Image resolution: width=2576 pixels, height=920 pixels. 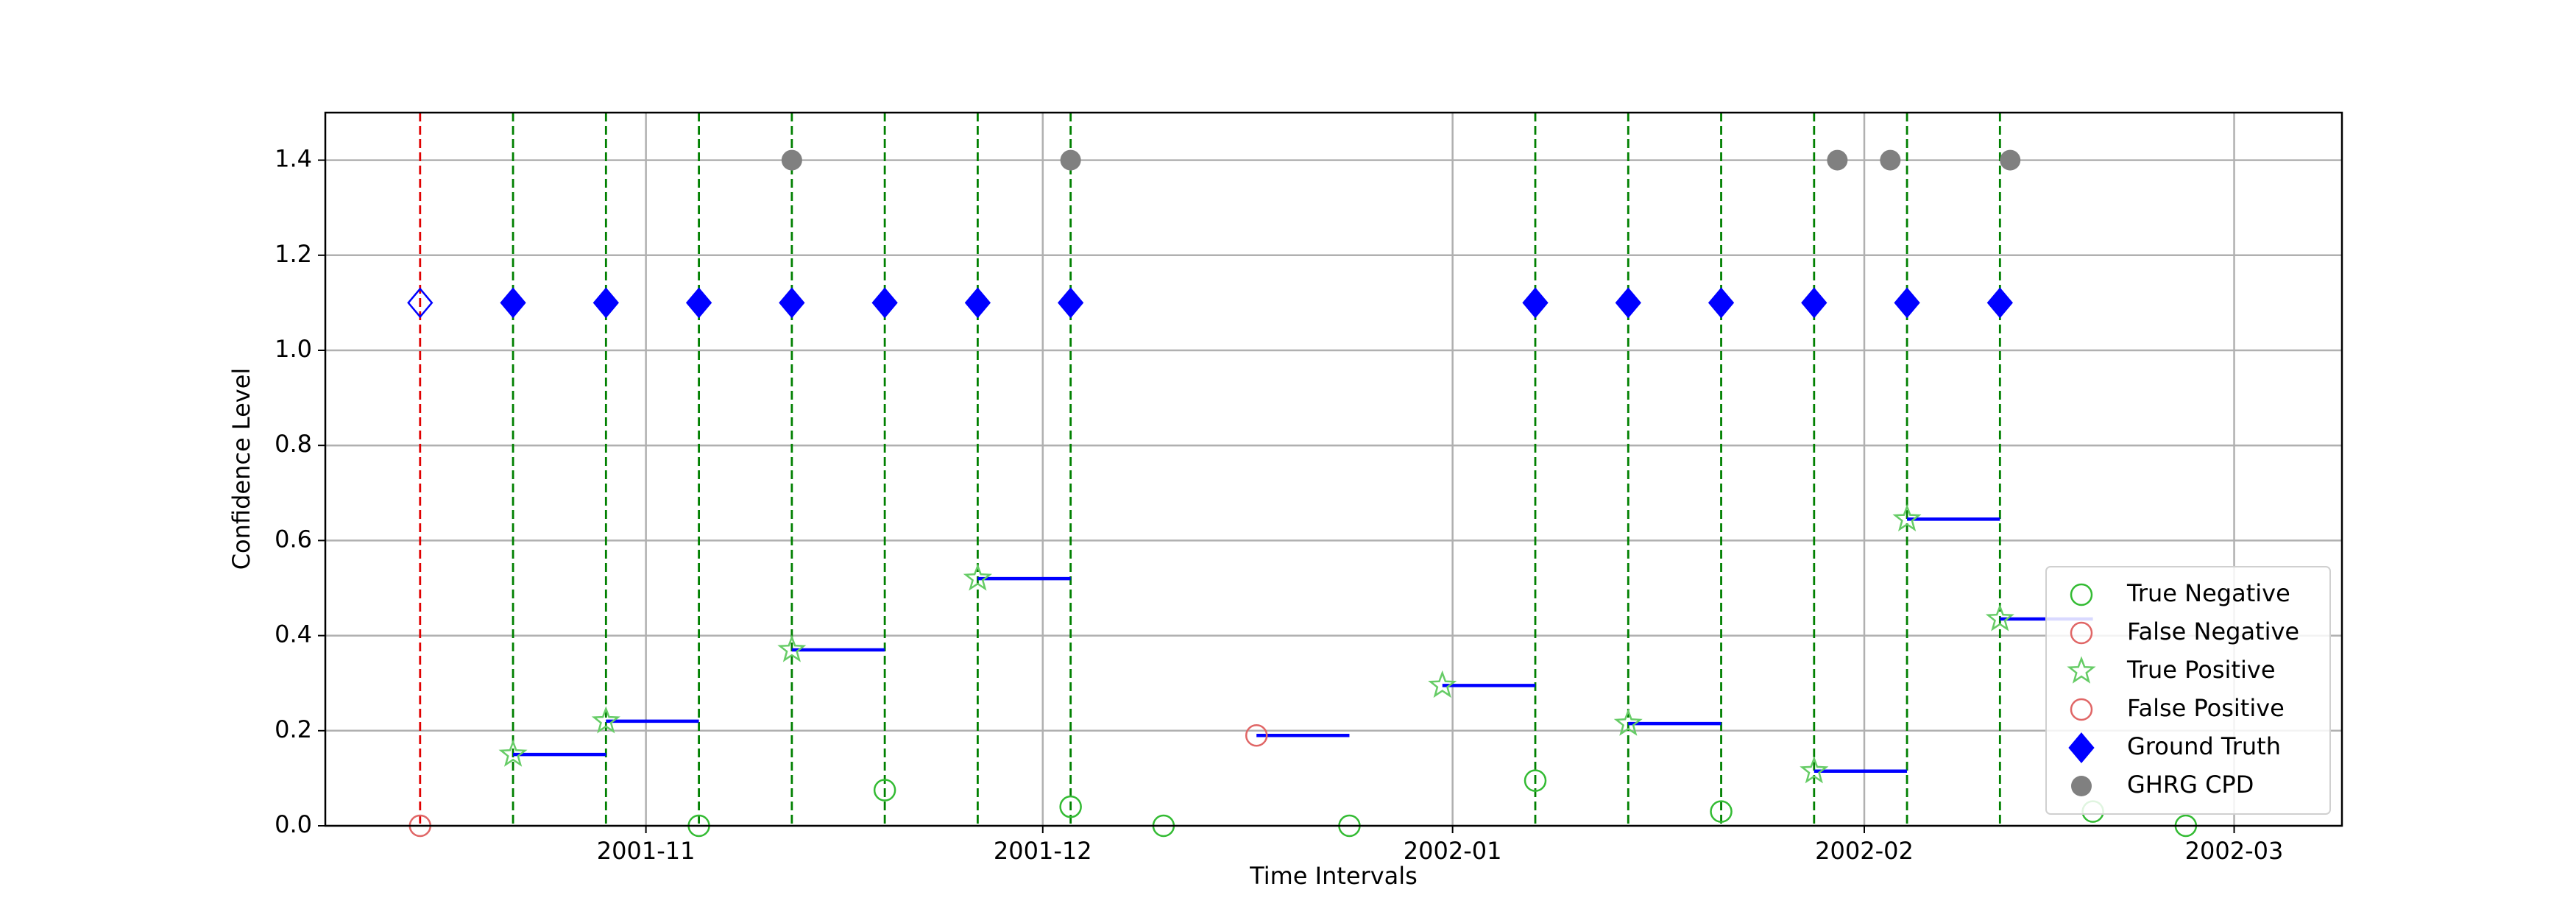 I want to click on y-tick-label: 0.6, so click(x=293, y=539).